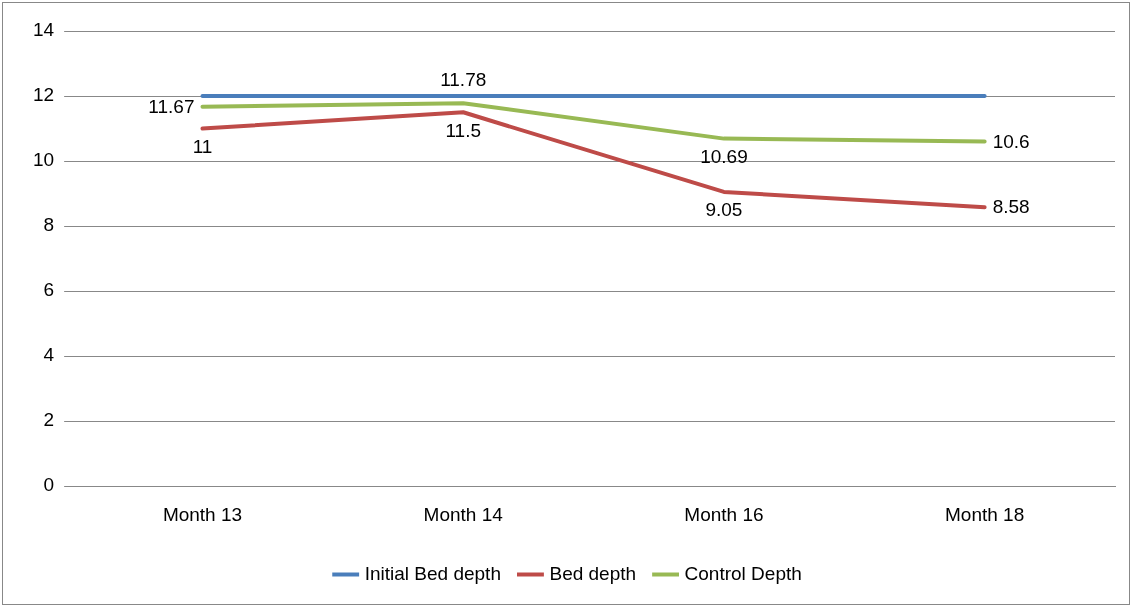 The image size is (1132, 607). What do you see at coordinates (49, 355) in the screenshot?
I see `y-tick-label: 4` at bounding box center [49, 355].